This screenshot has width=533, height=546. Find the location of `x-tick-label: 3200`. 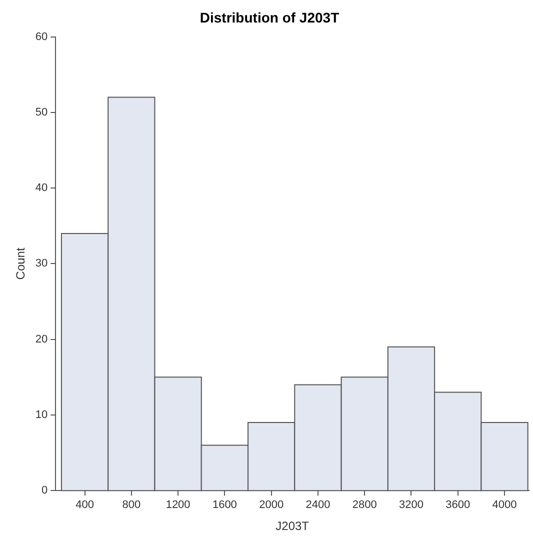

x-tick-label: 3200 is located at coordinates (411, 505).